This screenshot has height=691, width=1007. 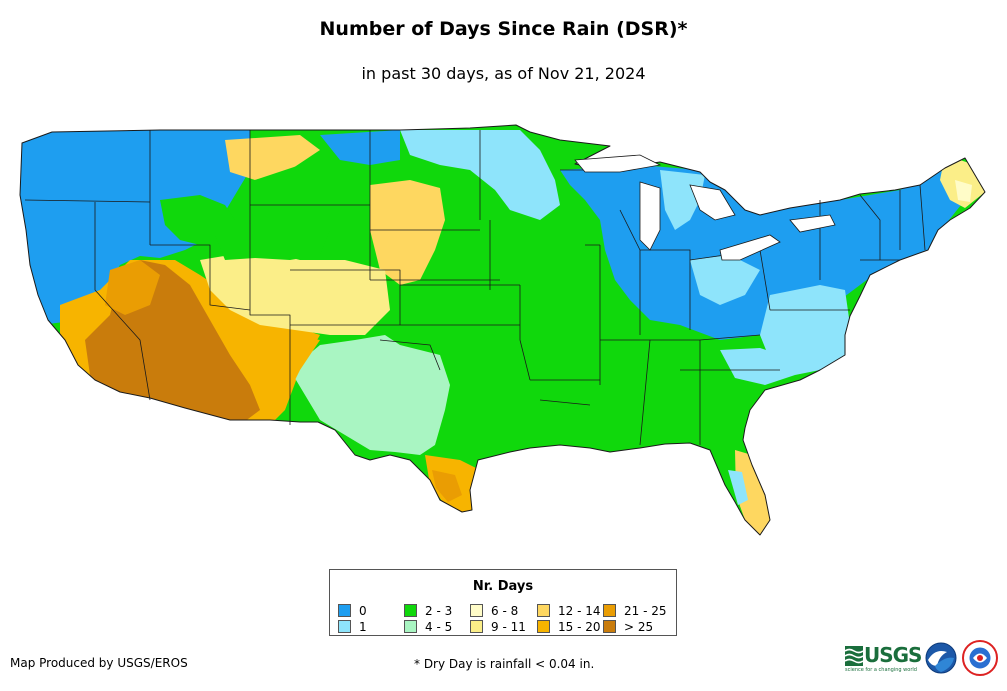 I want to click on region-michigan-lightblue, so click(x=682, y=200).